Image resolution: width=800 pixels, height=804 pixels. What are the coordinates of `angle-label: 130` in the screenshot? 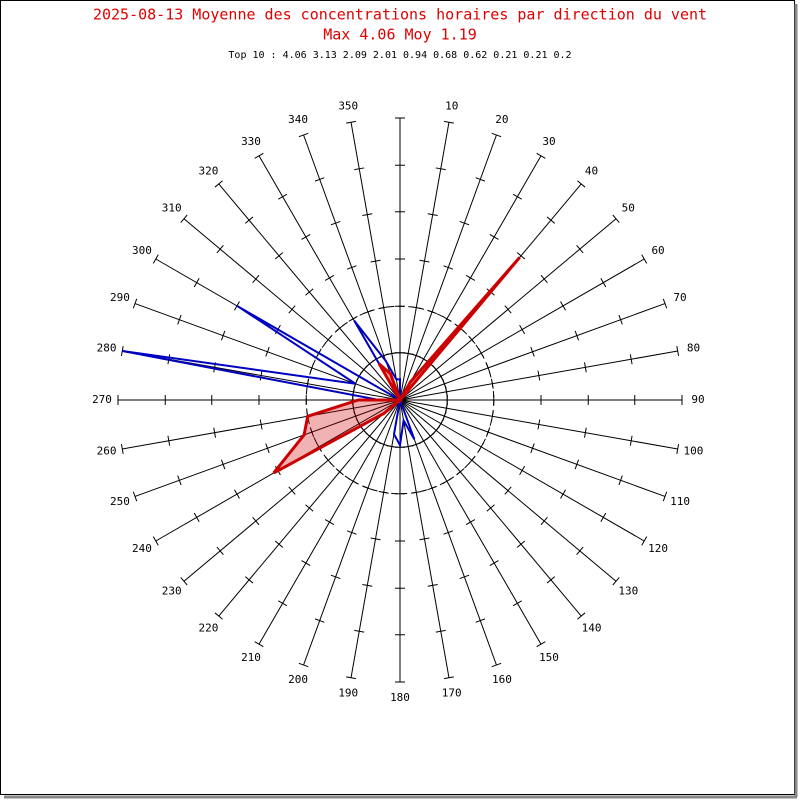 It's located at (628, 591).